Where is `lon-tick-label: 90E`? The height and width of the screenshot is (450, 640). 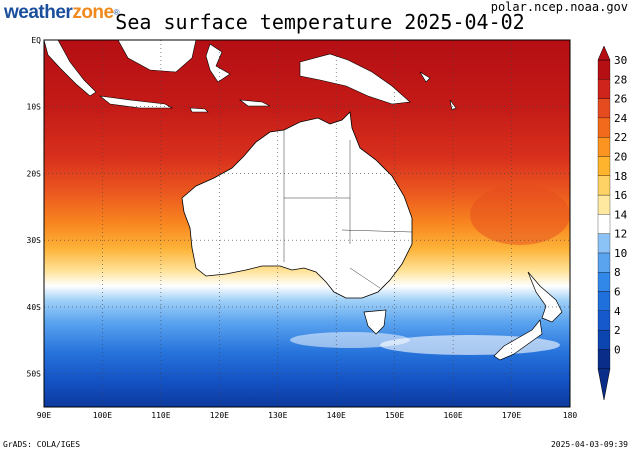
lon-tick-label: 90E is located at coordinates (44, 415).